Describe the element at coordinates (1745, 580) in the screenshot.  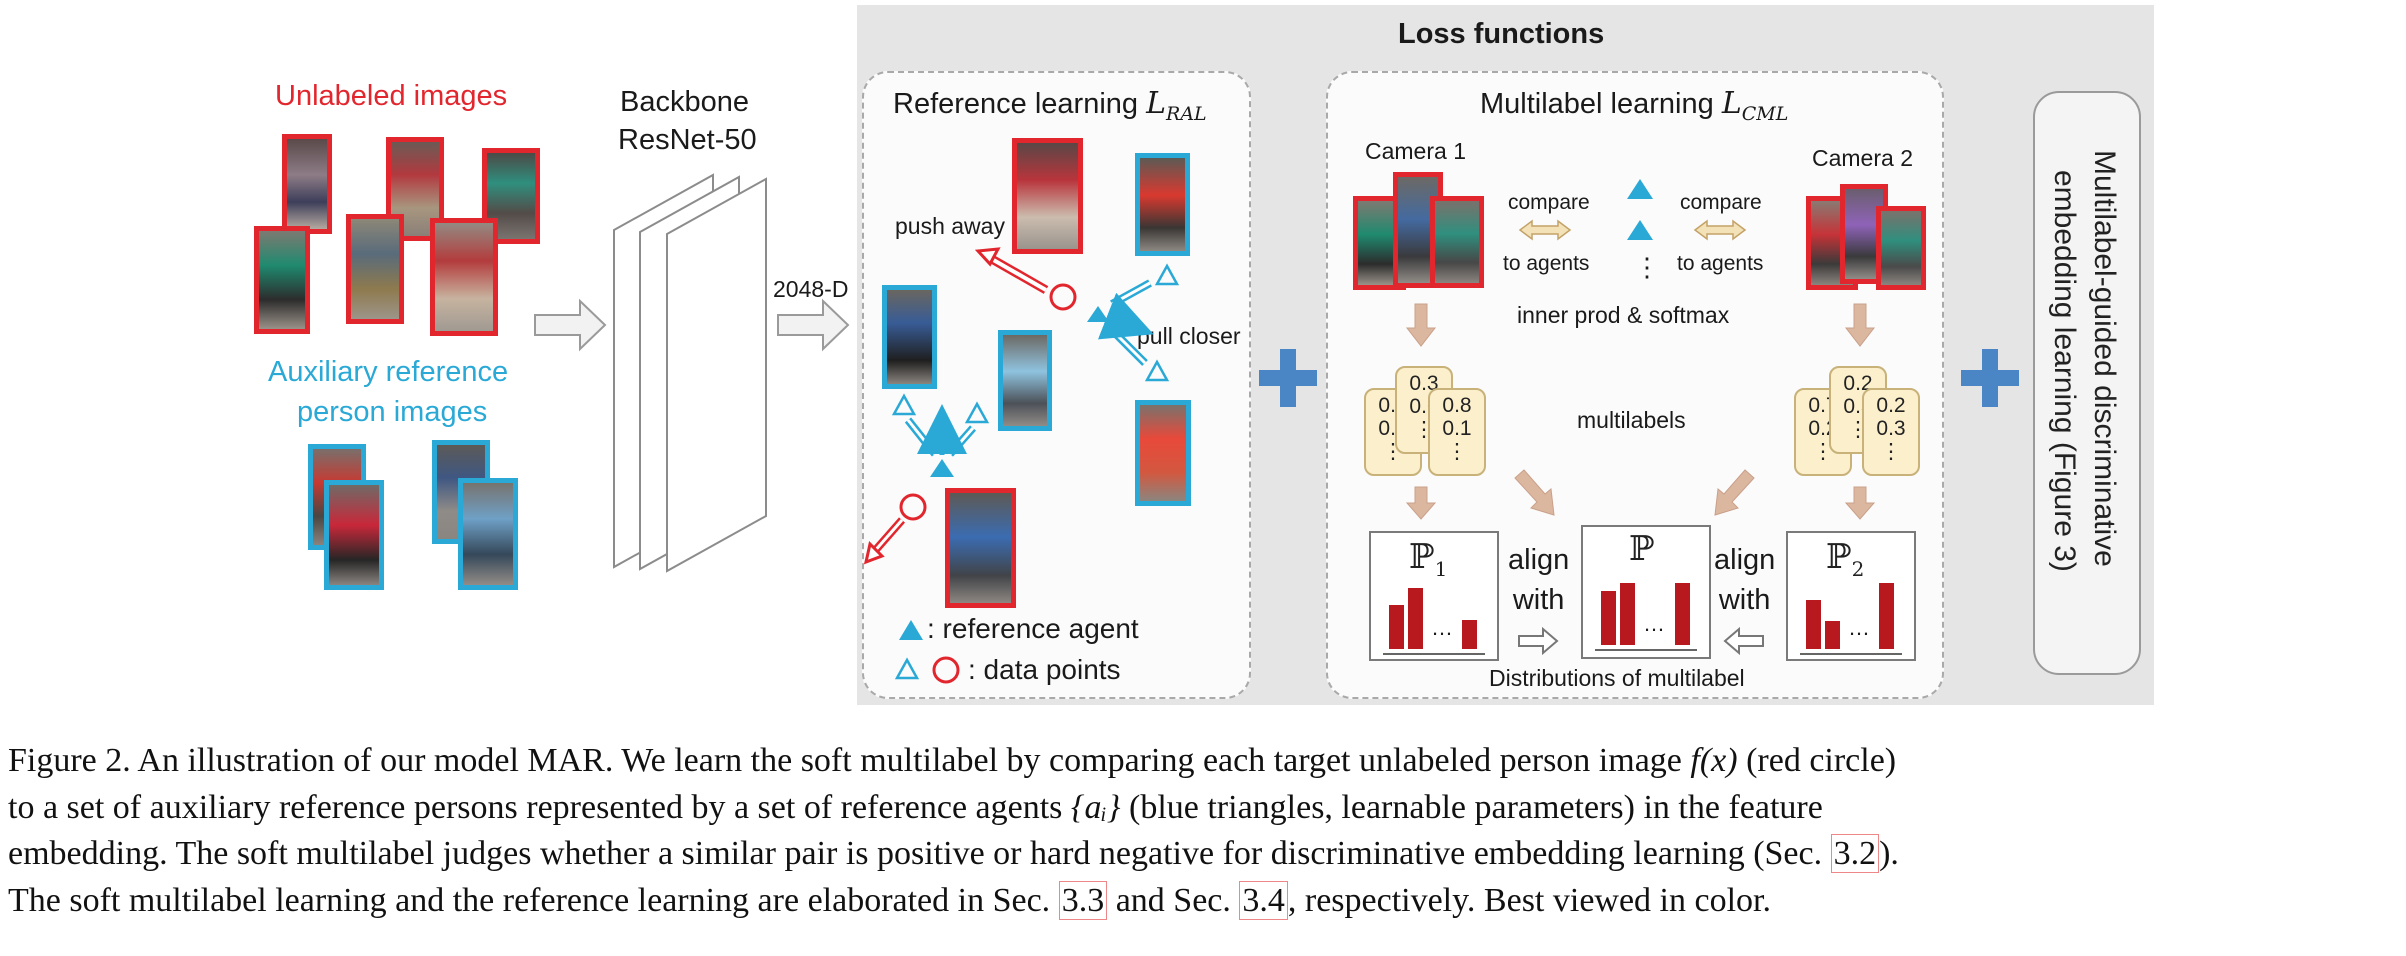
I see `align-with-label-right: align with` at that location.